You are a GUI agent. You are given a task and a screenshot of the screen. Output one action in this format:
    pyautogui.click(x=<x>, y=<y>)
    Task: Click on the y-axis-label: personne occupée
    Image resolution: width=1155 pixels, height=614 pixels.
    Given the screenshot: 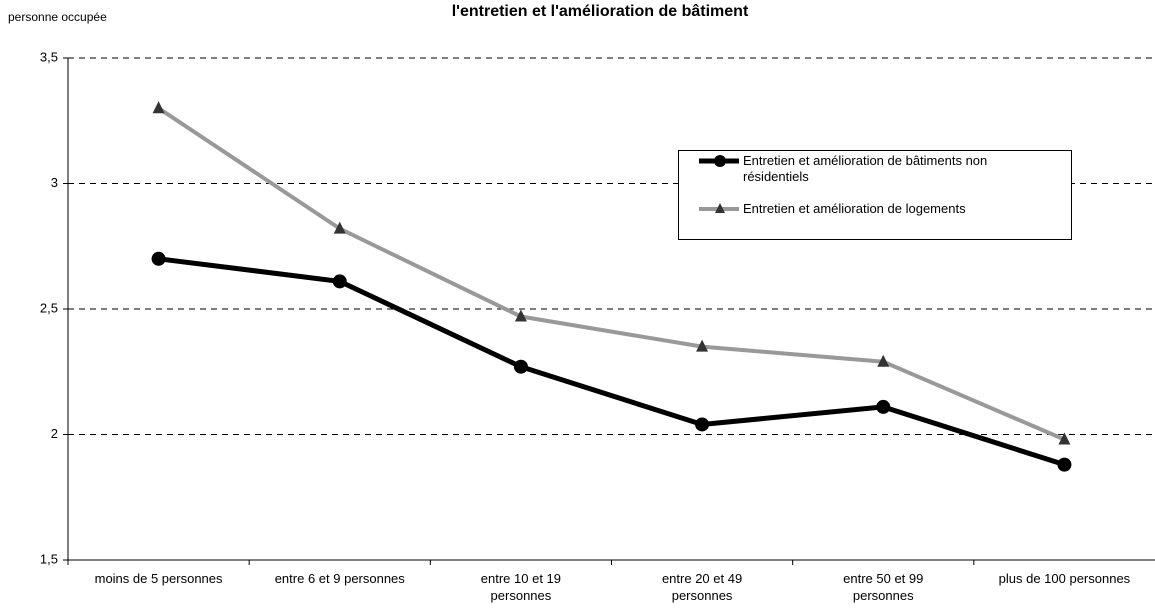 What is the action you would take?
    pyautogui.click(x=57, y=17)
    